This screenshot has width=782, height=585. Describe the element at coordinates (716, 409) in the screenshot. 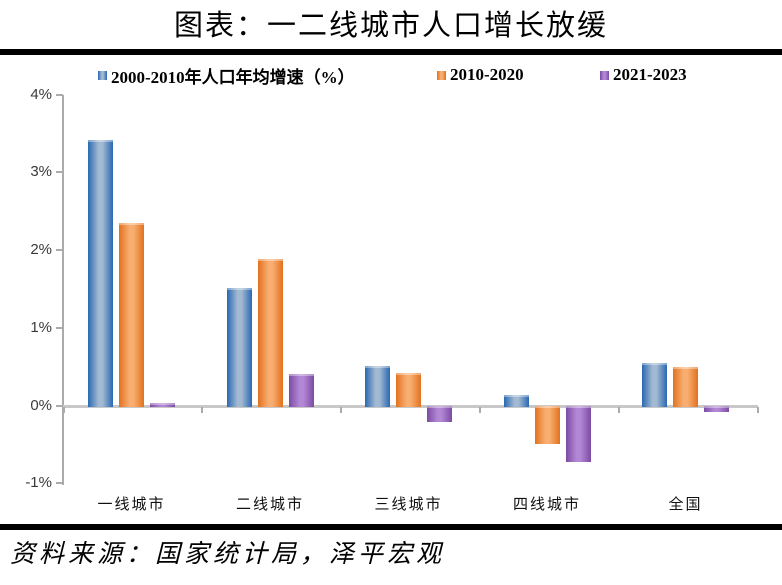

I see `bar-s2-c4` at that location.